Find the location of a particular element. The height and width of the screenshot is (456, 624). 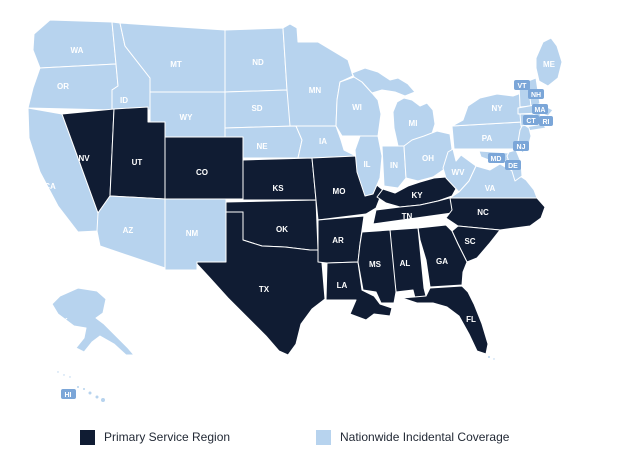

state-label-AL: AL is located at coordinates (405, 263).